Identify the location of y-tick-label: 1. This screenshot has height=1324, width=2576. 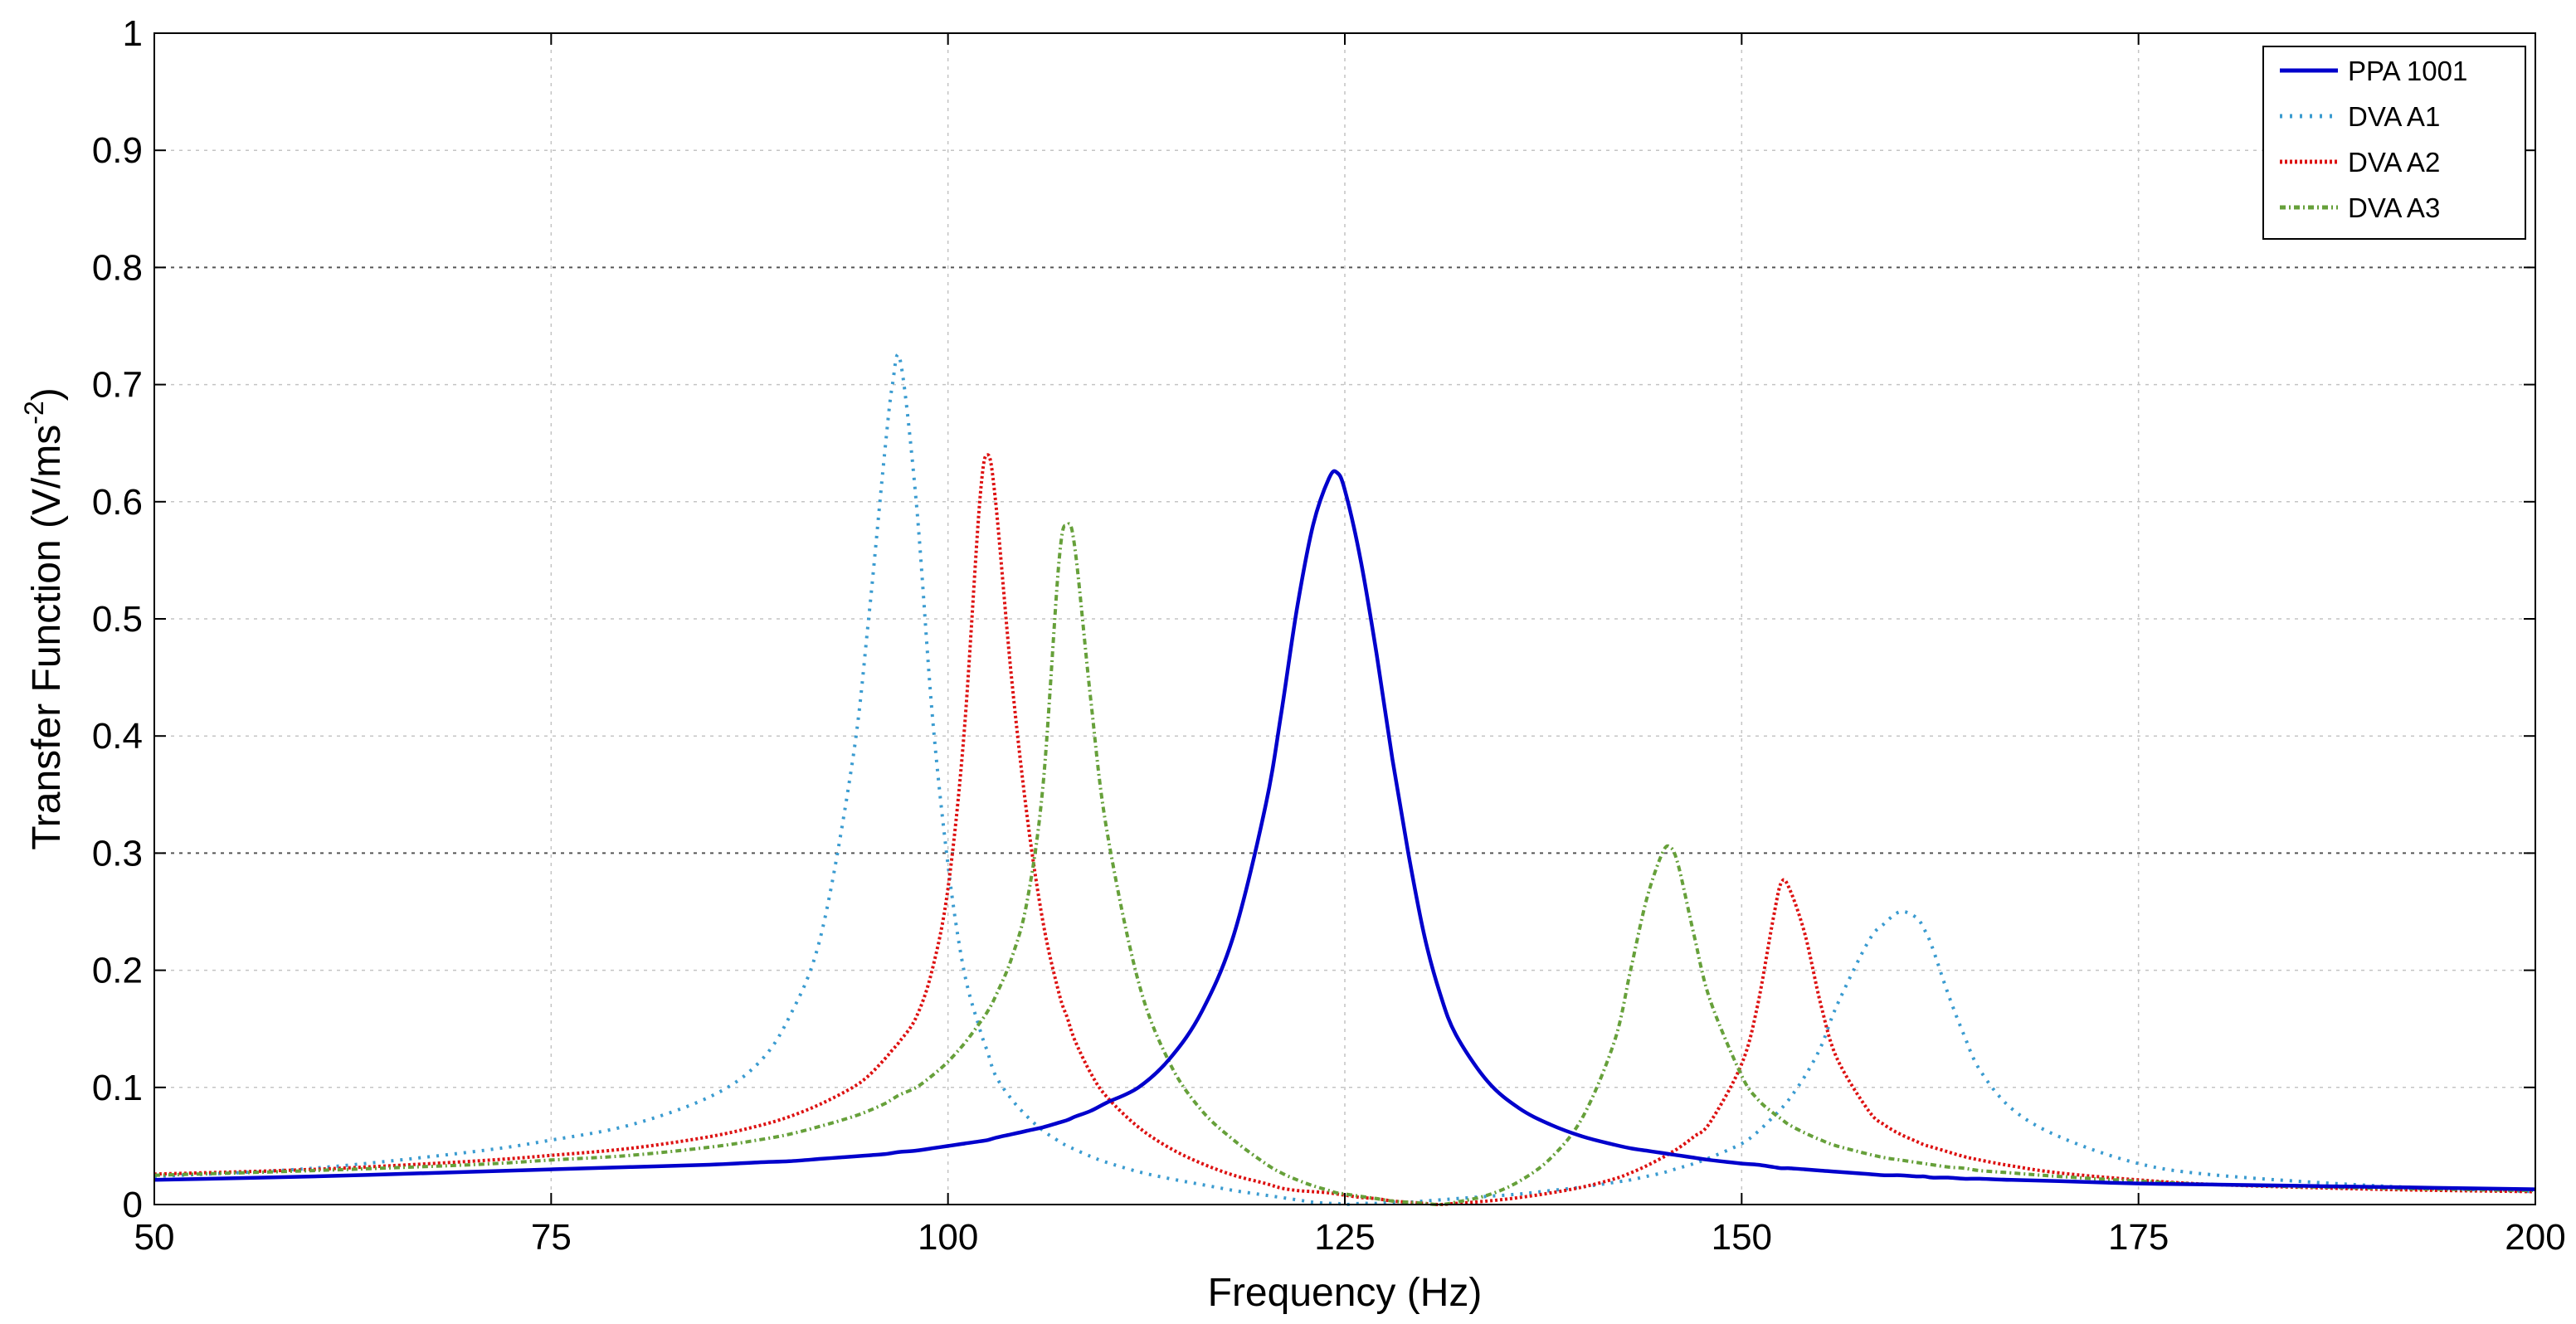
(133, 33).